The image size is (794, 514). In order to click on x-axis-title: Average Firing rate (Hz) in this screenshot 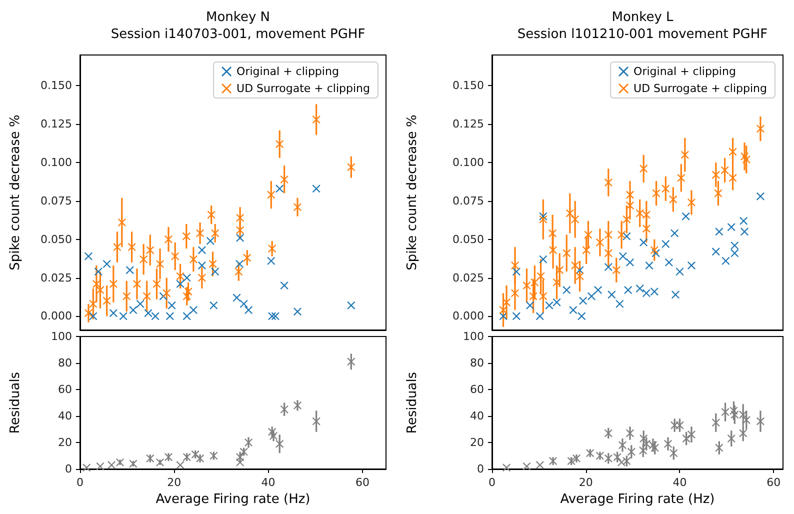, I will do `click(233, 499)`.